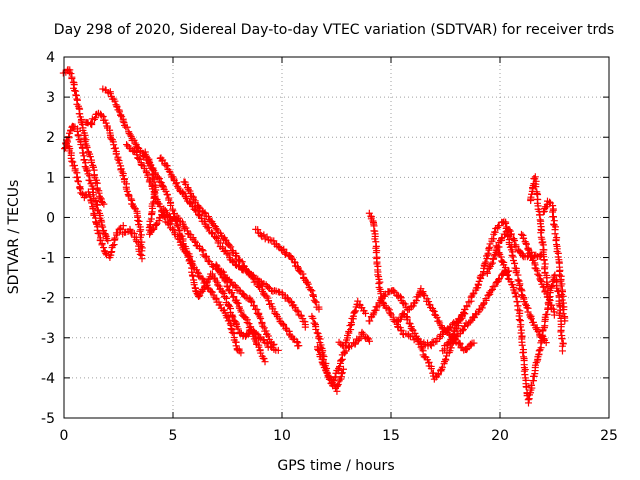 This screenshot has width=640, height=480. Describe the element at coordinates (282, 436) in the screenshot. I see `x-tick-label: 10` at that location.